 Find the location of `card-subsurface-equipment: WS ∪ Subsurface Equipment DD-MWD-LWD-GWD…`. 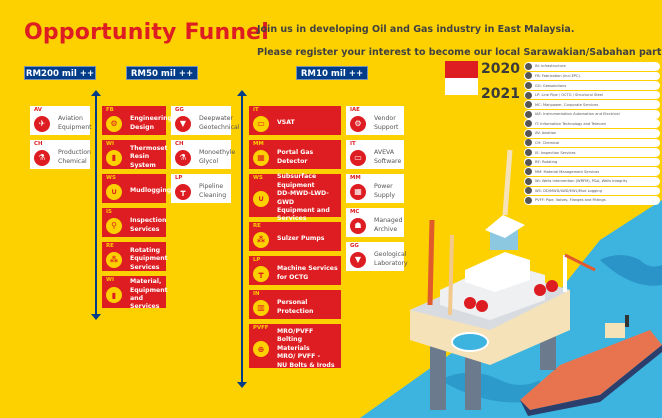

card-subsurface-equipment: WS ∪ Subsurface Equipment DD-MWD-LWD-GWD… is located at coordinates (295, 197).